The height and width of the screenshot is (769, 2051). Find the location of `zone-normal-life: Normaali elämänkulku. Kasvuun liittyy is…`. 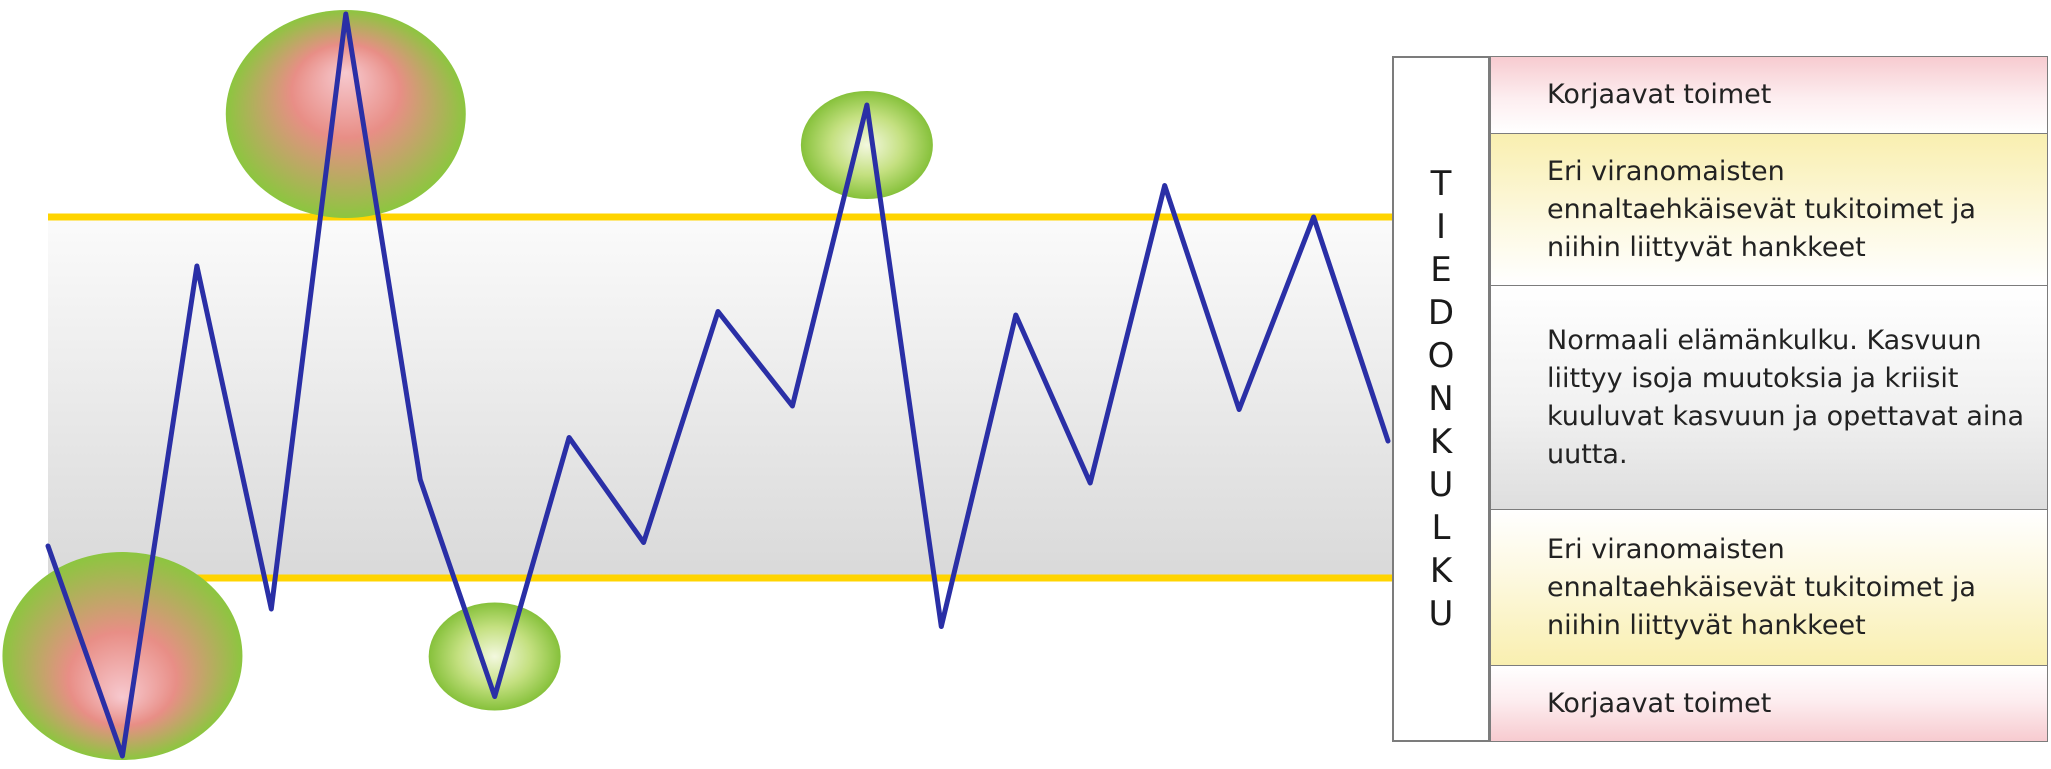

zone-normal-life: Normaali elämänkulku. Kasvuun liittyy is… is located at coordinates (1769, 397).